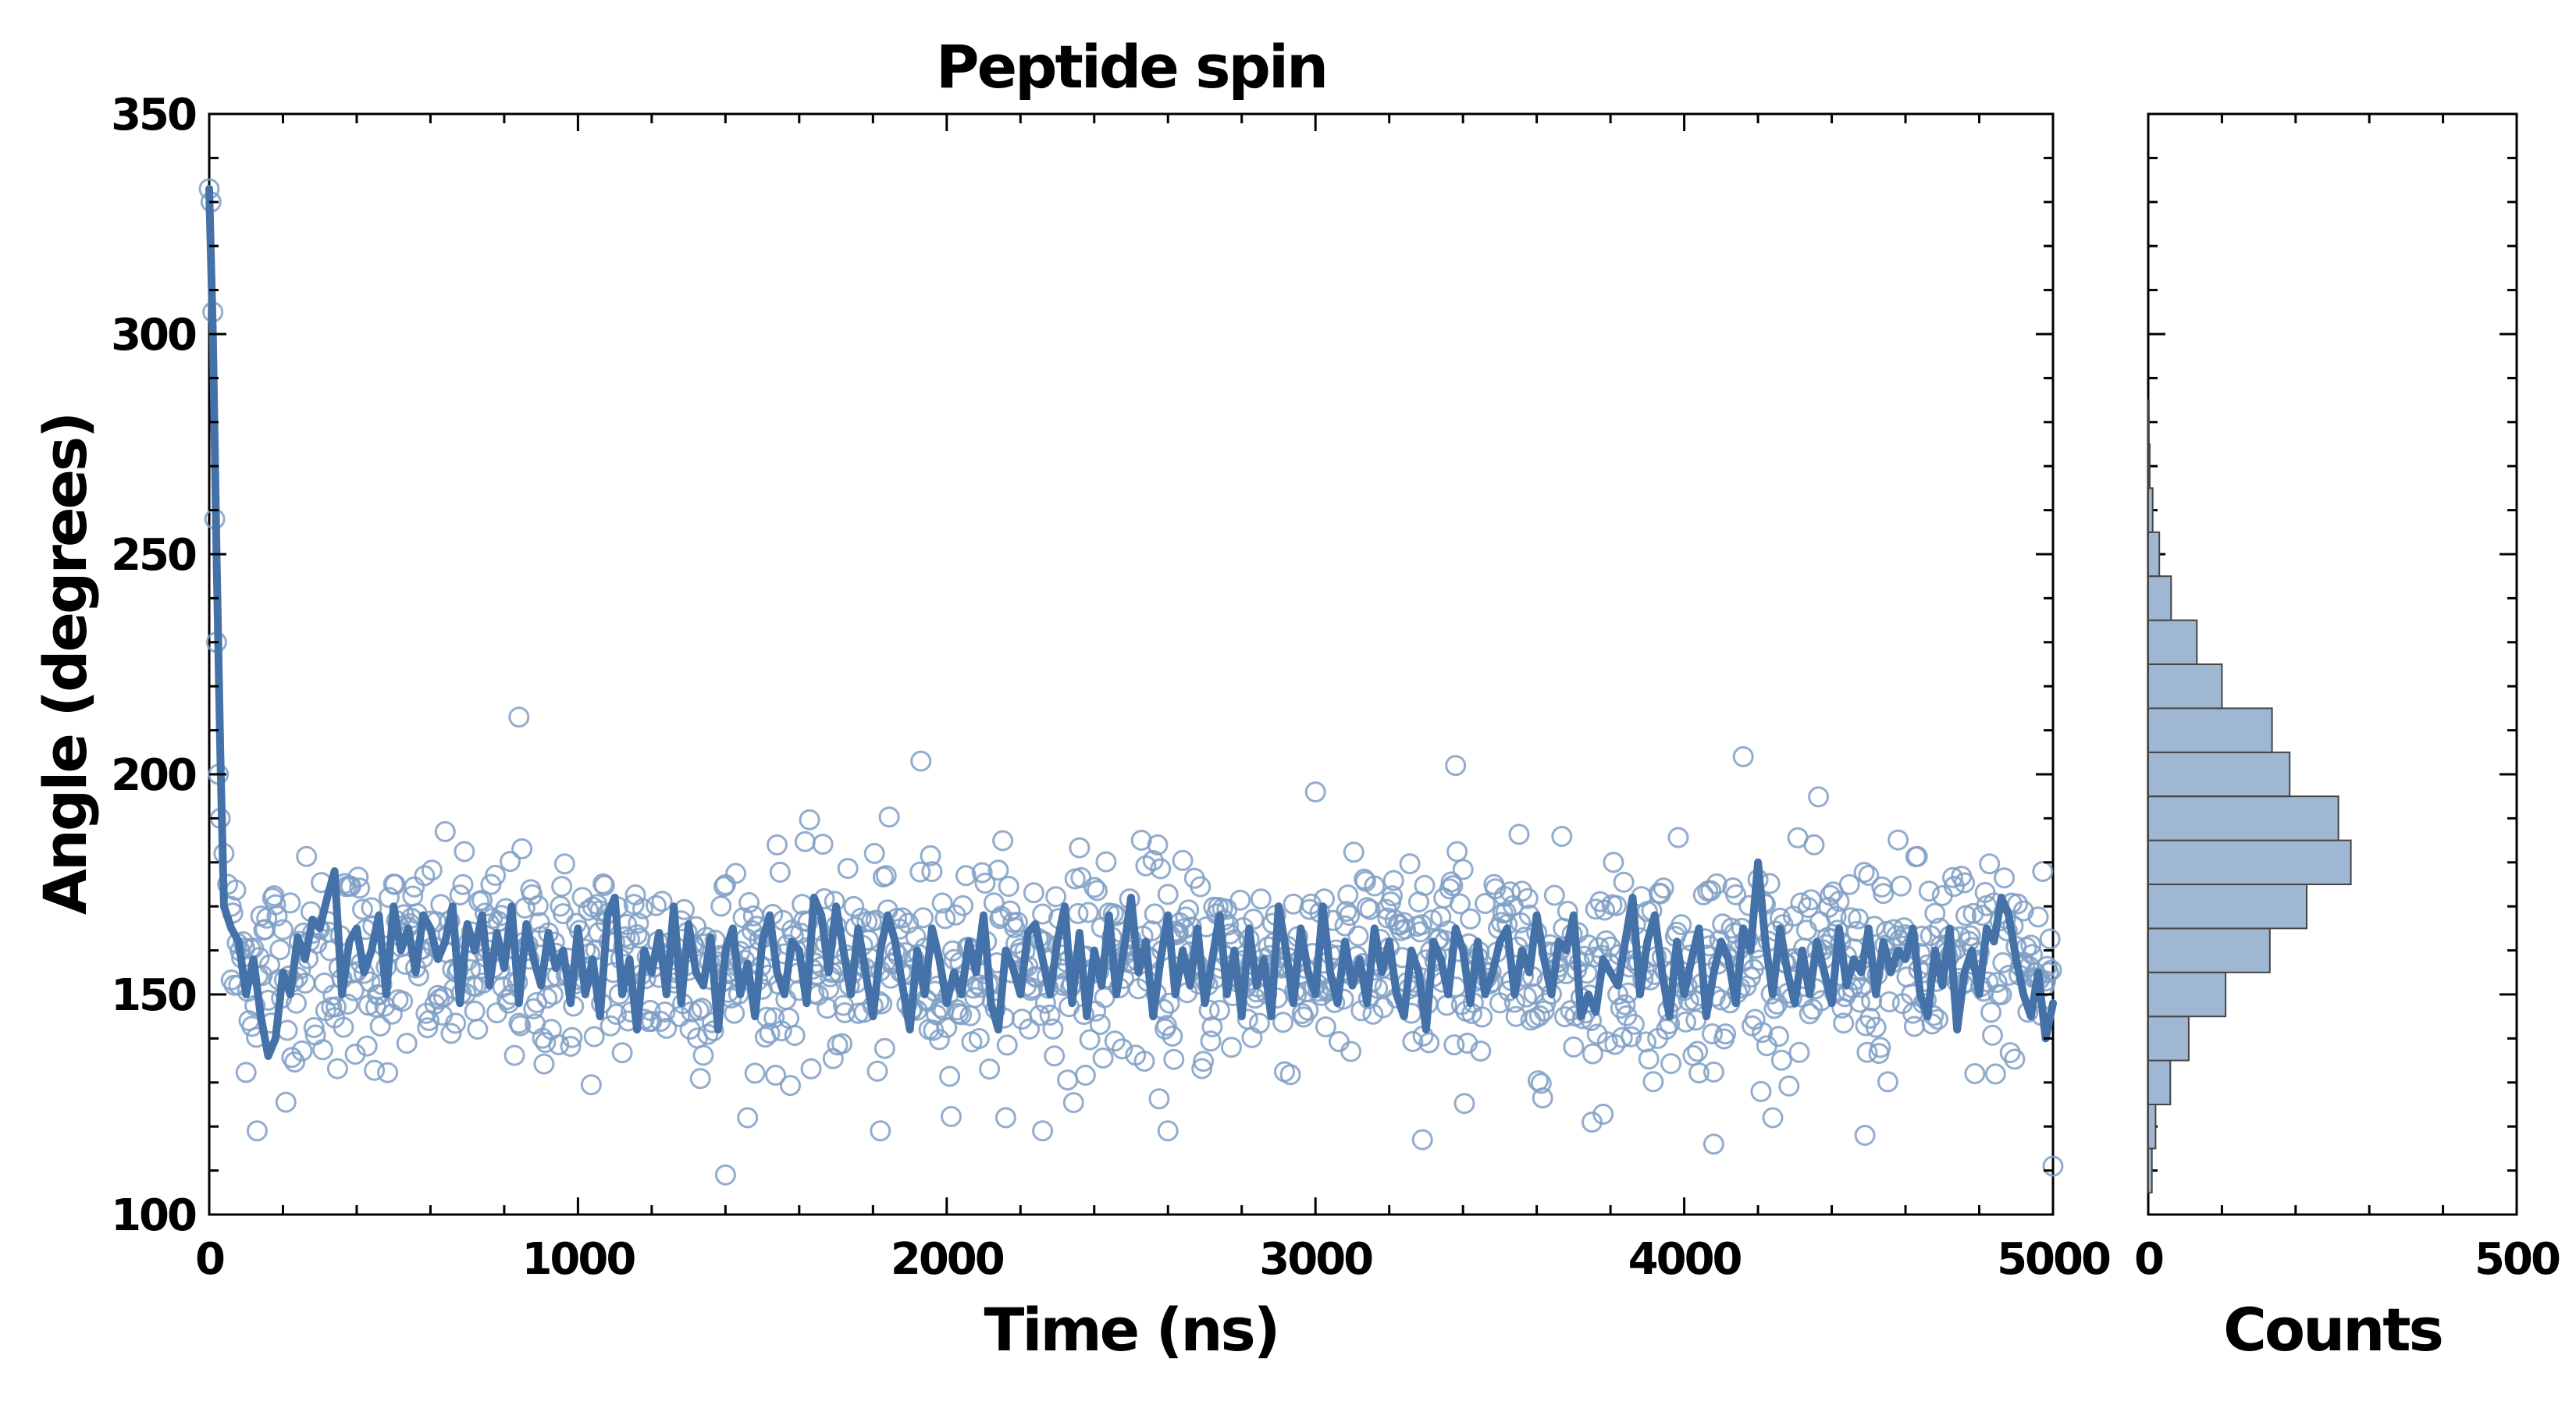 The height and width of the screenshot is (1405, 2576). What do you see at coordinates (948, 1259) in the screenshot?
I see `x-tick-label: 2000` at bounding box center [948, 1259].